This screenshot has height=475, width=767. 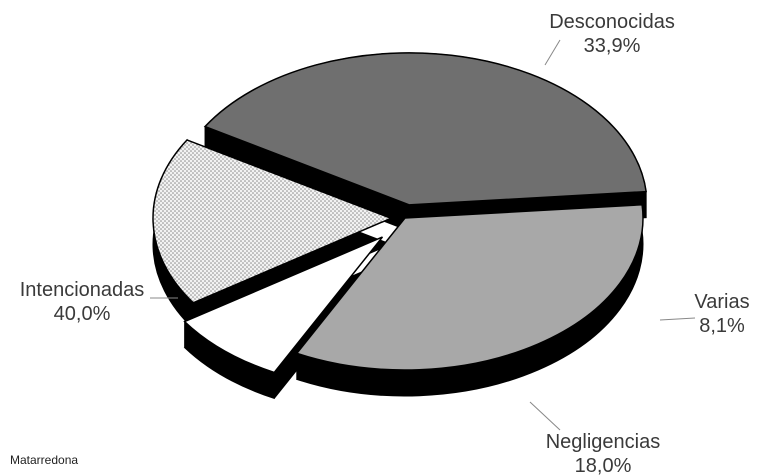 What do you see at coordinates (612, 22) in the screenshot?
I see `slice-name: Desconocidas` at bounding box center [612, 22].